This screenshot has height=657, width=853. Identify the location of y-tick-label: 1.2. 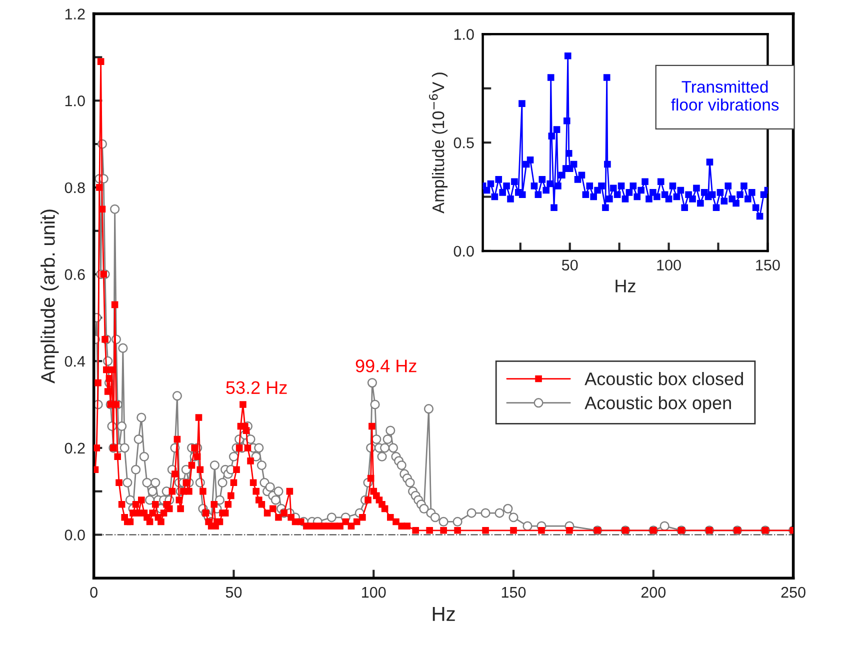
(75, 14).